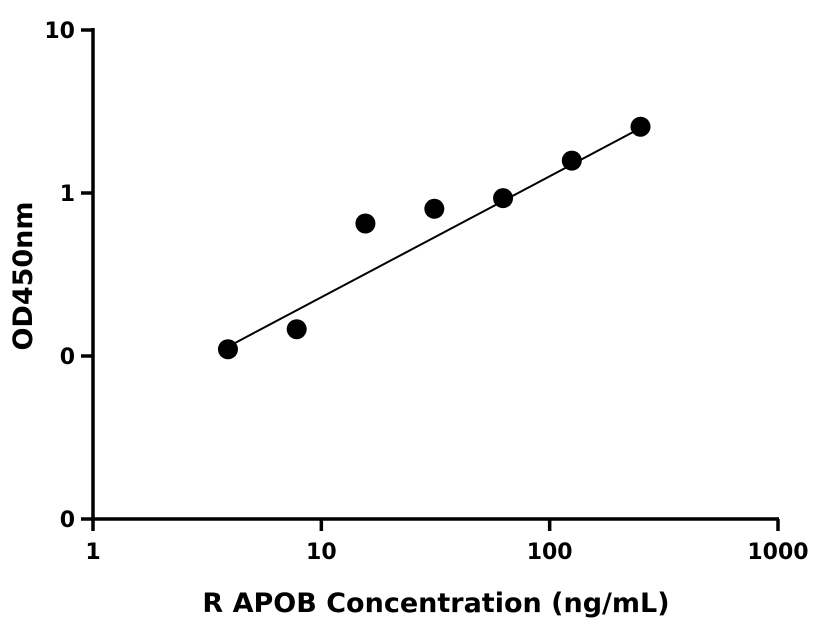  What do you see at coordinates (59, 31) in the screenshot?
I see `y-tick-label: 10` at bounding box center [59, 31].